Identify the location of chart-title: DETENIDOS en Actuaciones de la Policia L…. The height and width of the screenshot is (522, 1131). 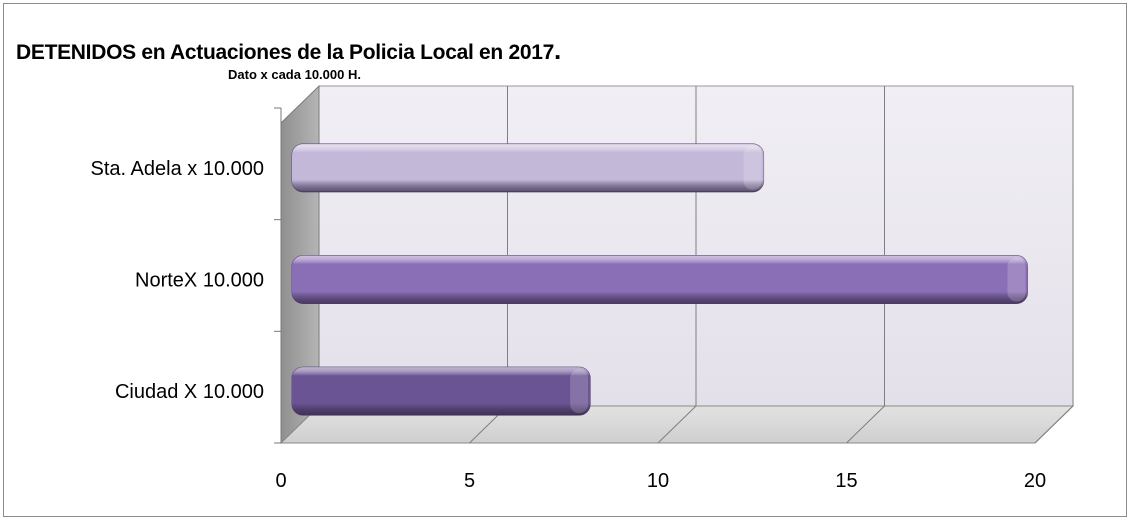
(288, 50).